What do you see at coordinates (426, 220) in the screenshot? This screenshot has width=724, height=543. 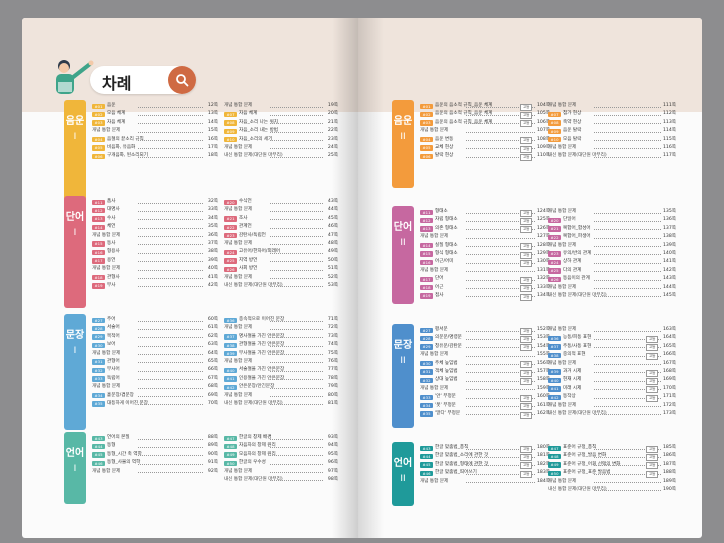 I see `entry-code-badge: #12` at bounding box center [426, 220].